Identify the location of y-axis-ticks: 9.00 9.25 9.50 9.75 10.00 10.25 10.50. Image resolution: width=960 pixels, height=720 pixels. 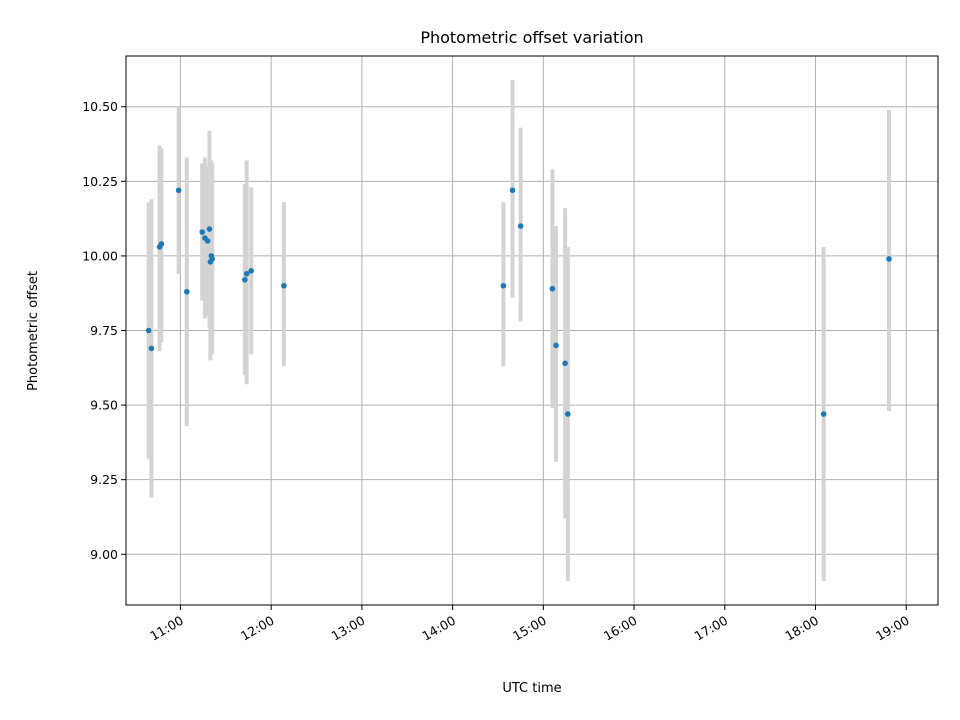
(104, 330).